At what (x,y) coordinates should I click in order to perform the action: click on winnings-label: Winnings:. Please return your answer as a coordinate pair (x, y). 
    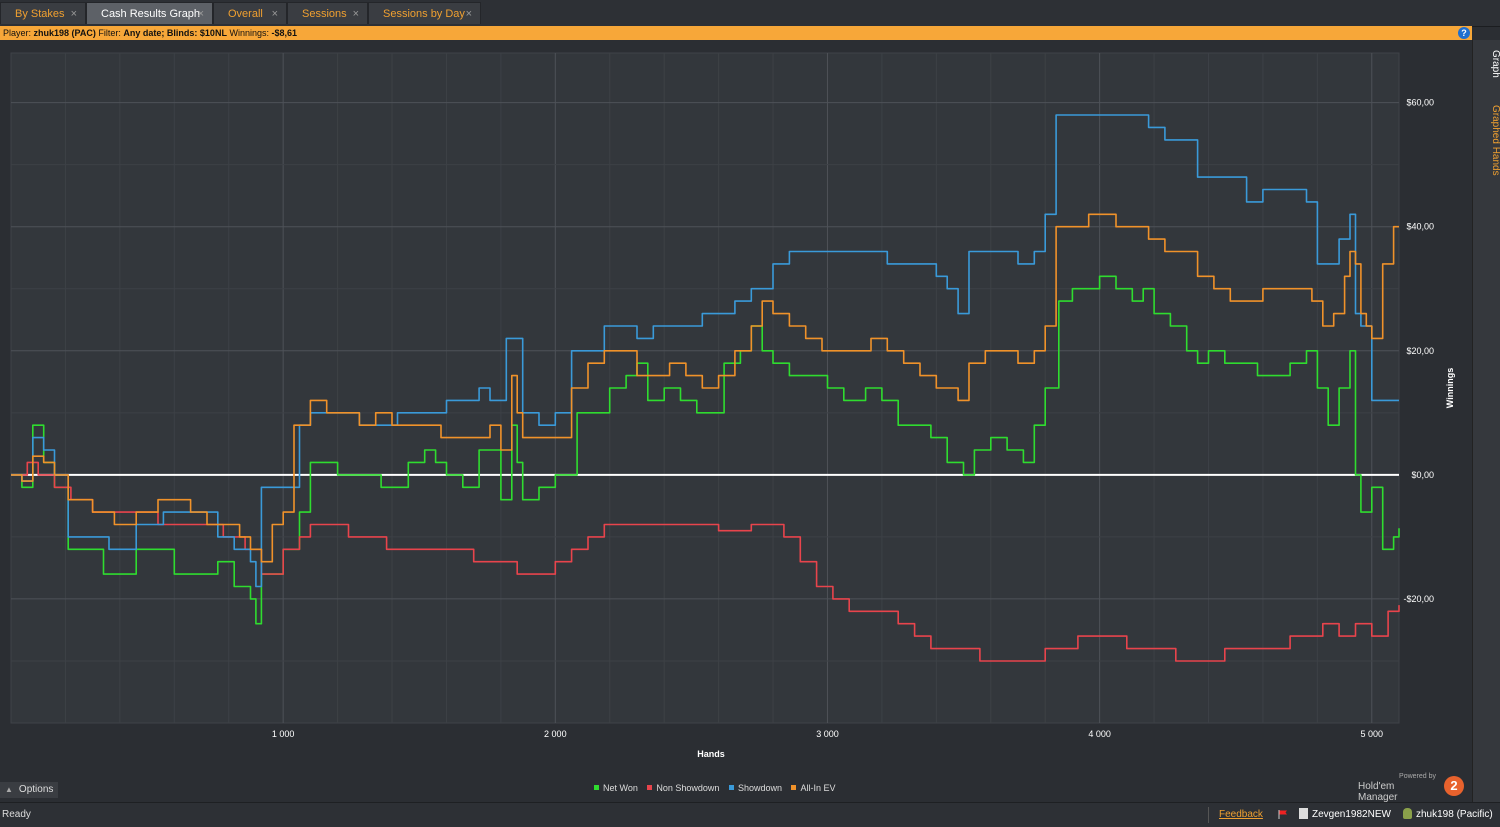
    Looking at the image, I should click on (249, 33).